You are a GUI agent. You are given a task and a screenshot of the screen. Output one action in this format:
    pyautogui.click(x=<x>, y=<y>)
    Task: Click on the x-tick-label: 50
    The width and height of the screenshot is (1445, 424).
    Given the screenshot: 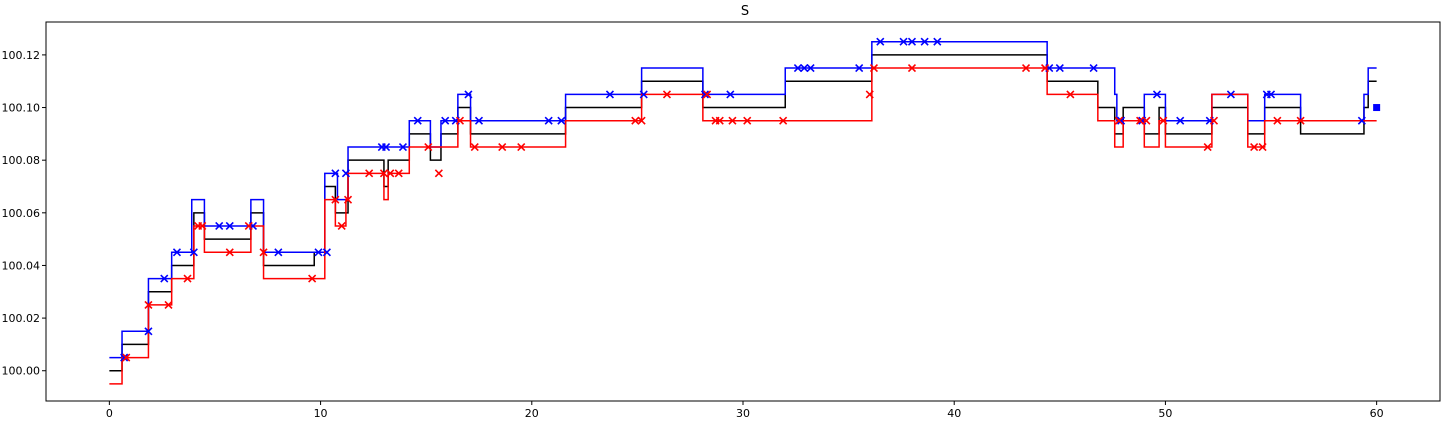 What is the action you would take?
    pyautogui.click(x=1165, y=413)
    